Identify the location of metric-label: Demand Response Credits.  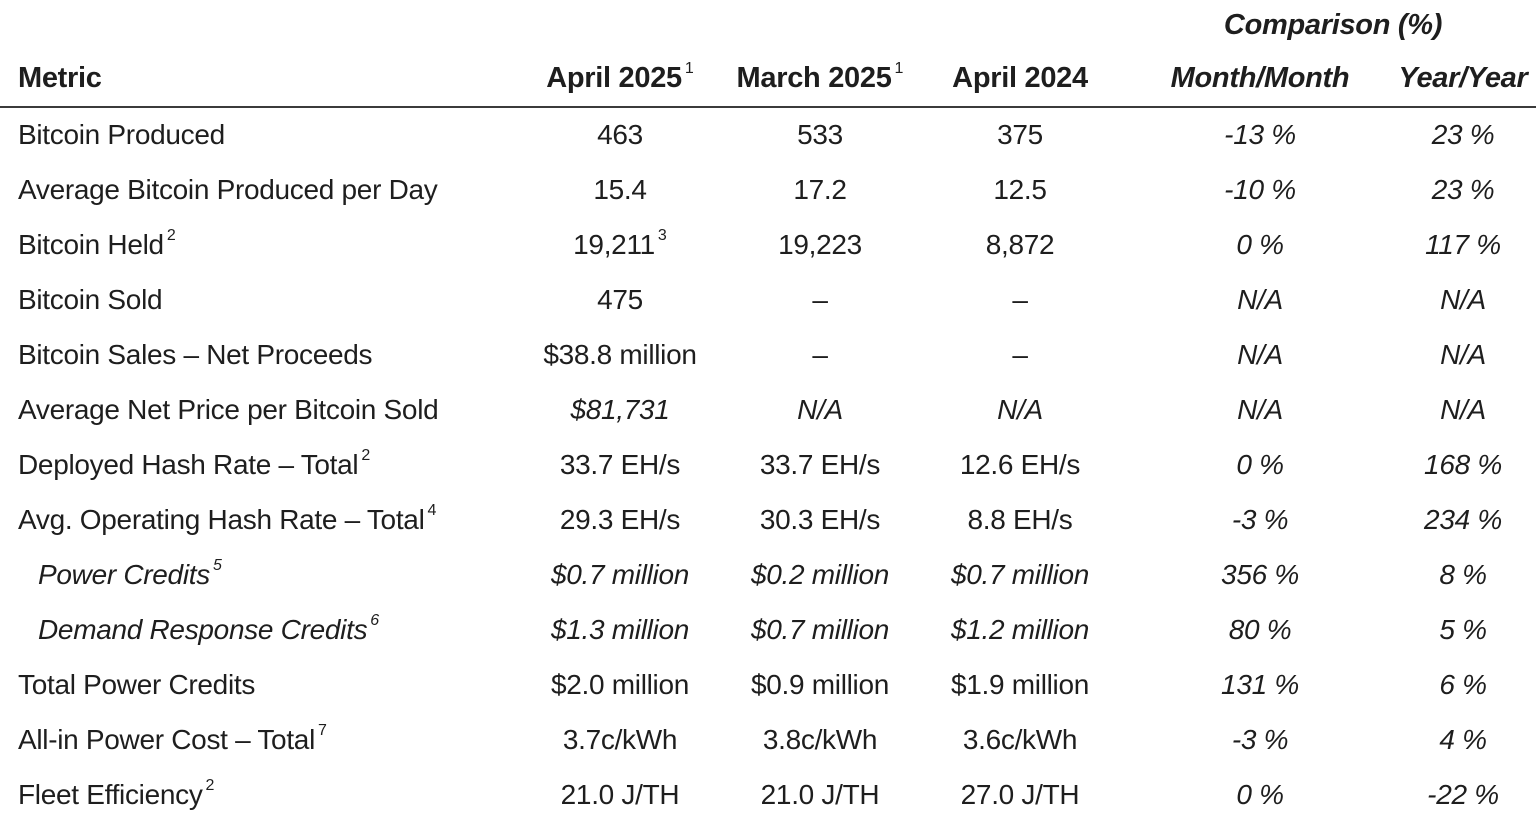
(203, 629).